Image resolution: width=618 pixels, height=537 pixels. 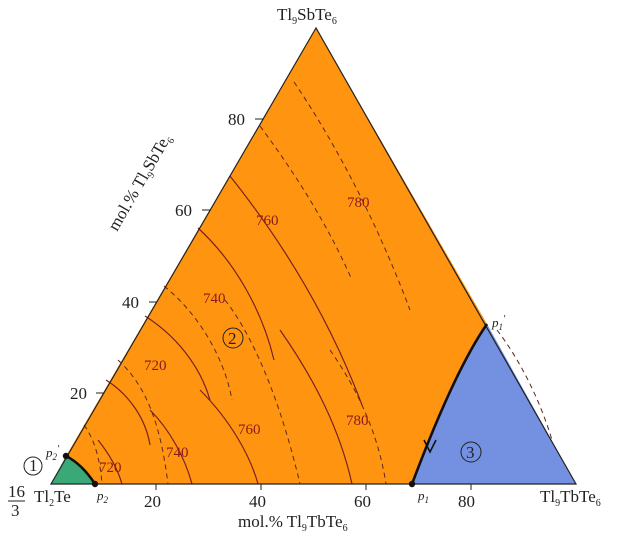 I want to click on label-p2: p2, so click(x=102, y=496).